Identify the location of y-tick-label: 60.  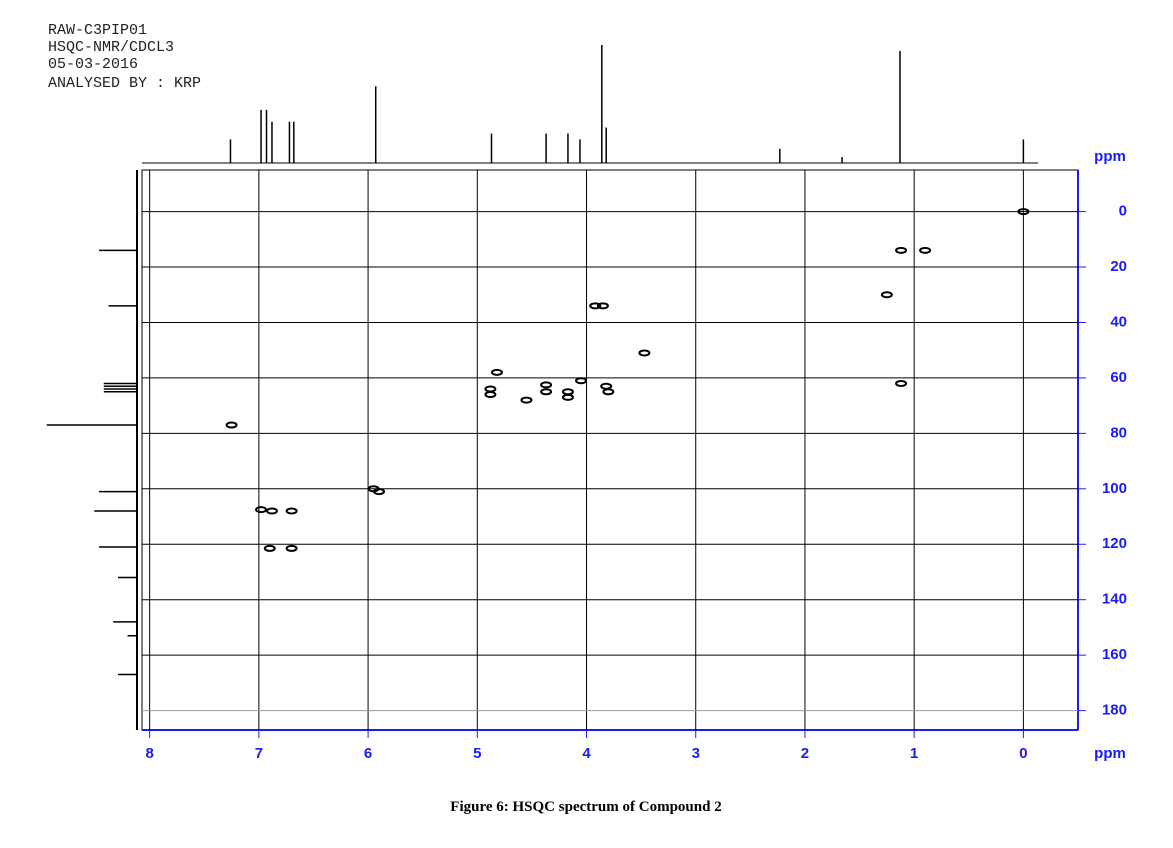
(1118, 377).